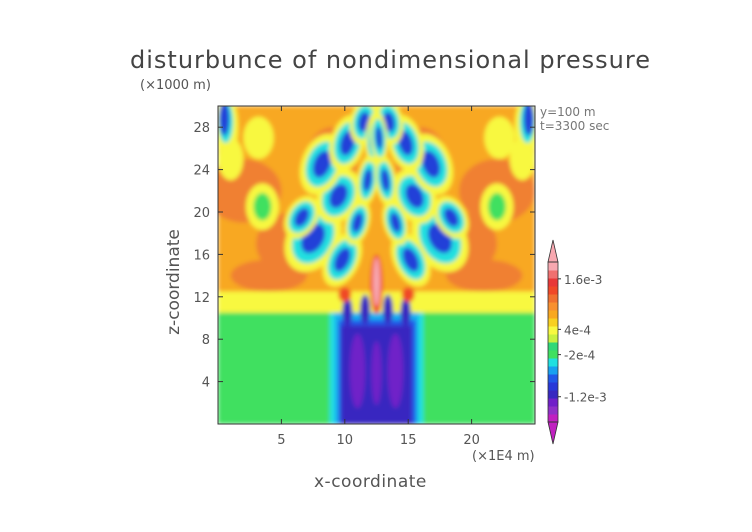  What do you see at coordinates (553, 251) in the screenshot?
I see `colorbar-max-arrow` at bounding box center [553, 251].